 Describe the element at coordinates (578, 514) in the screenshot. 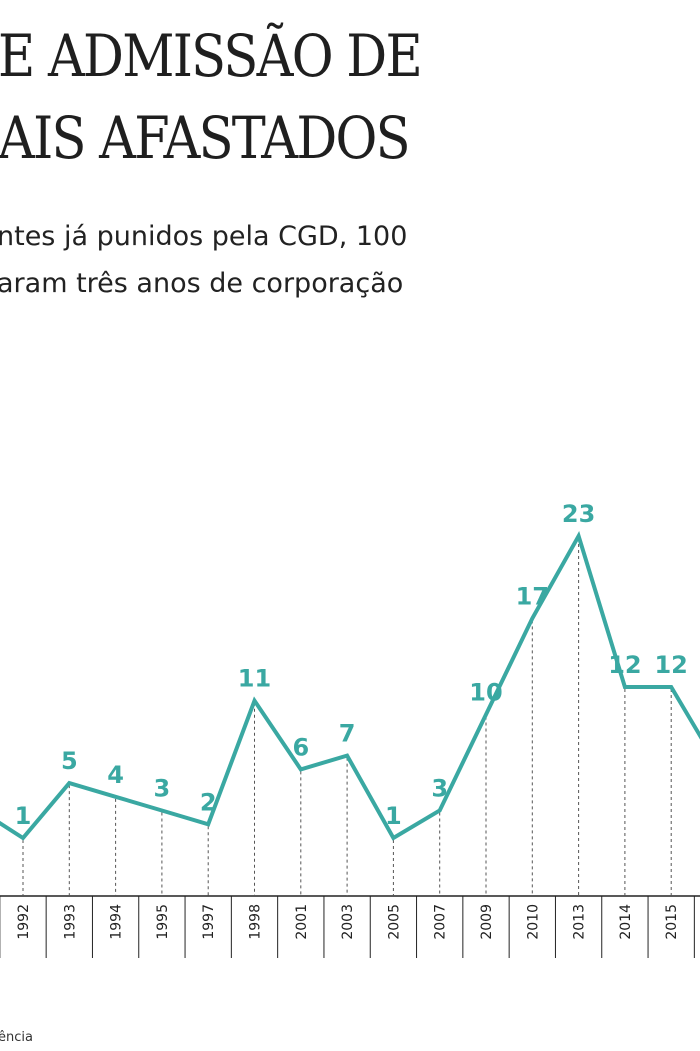

I see `data-label: 23` at that location.